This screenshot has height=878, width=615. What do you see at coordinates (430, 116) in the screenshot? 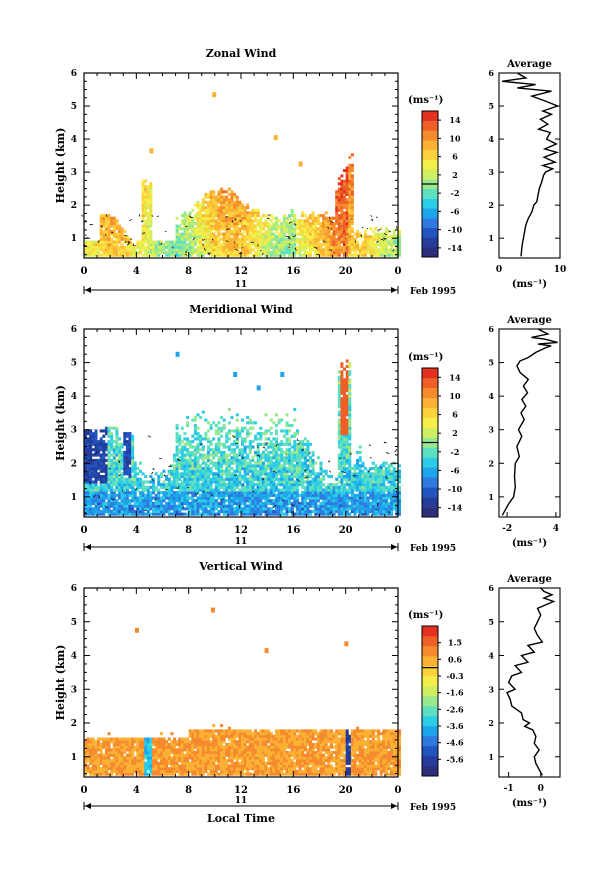
I see `colorbar-swatch` at bounding box center [430, 116].